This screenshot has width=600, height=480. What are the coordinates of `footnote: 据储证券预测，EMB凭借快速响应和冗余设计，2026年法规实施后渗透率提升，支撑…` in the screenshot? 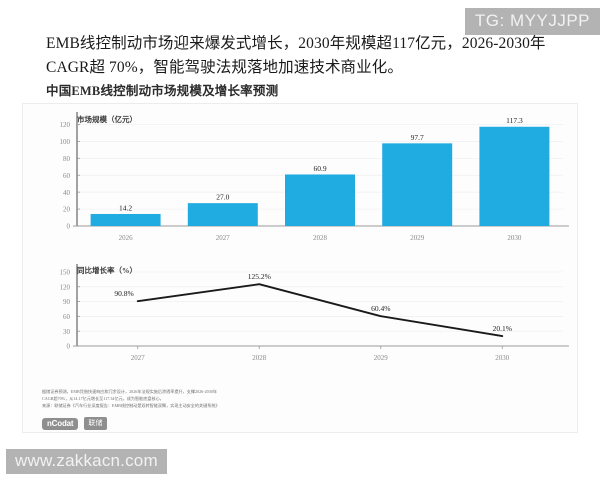 It's located at (252, 399).